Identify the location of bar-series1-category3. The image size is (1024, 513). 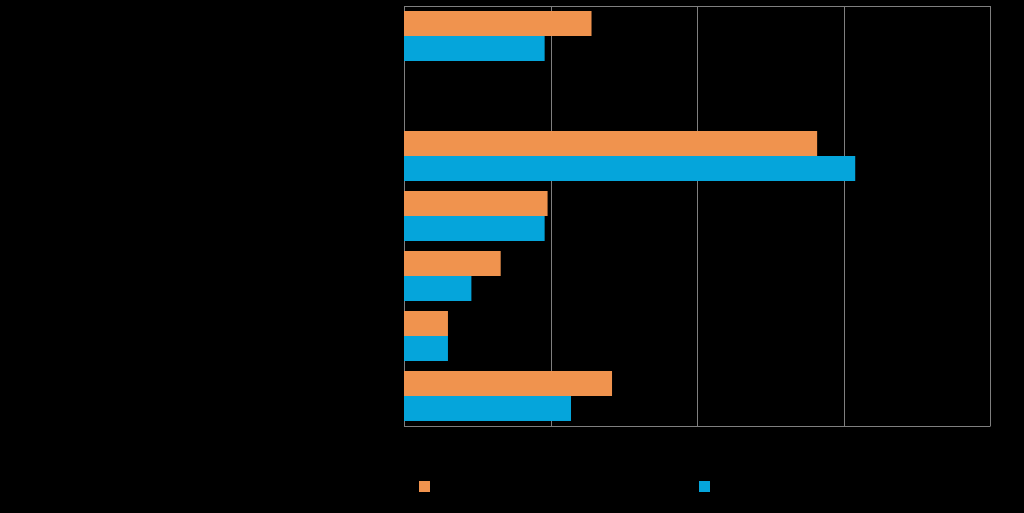
(611, 143).